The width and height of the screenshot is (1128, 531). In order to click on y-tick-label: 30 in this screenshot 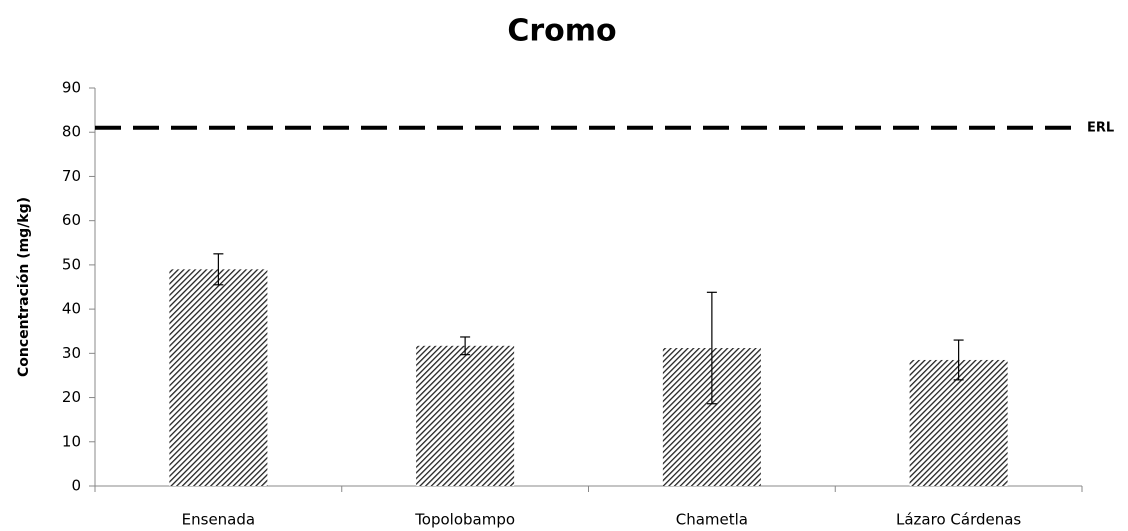, I will do `click(71, 353)`.